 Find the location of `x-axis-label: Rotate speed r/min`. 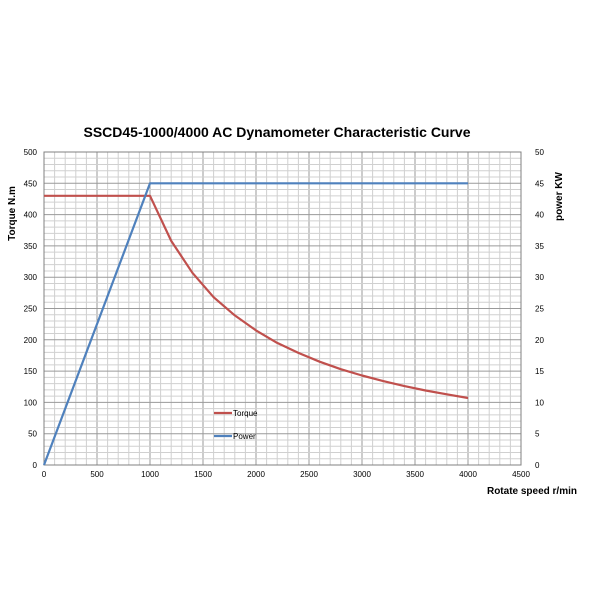

x-axis-label: Rotate speed r/min is located at coordinates (532, 491).